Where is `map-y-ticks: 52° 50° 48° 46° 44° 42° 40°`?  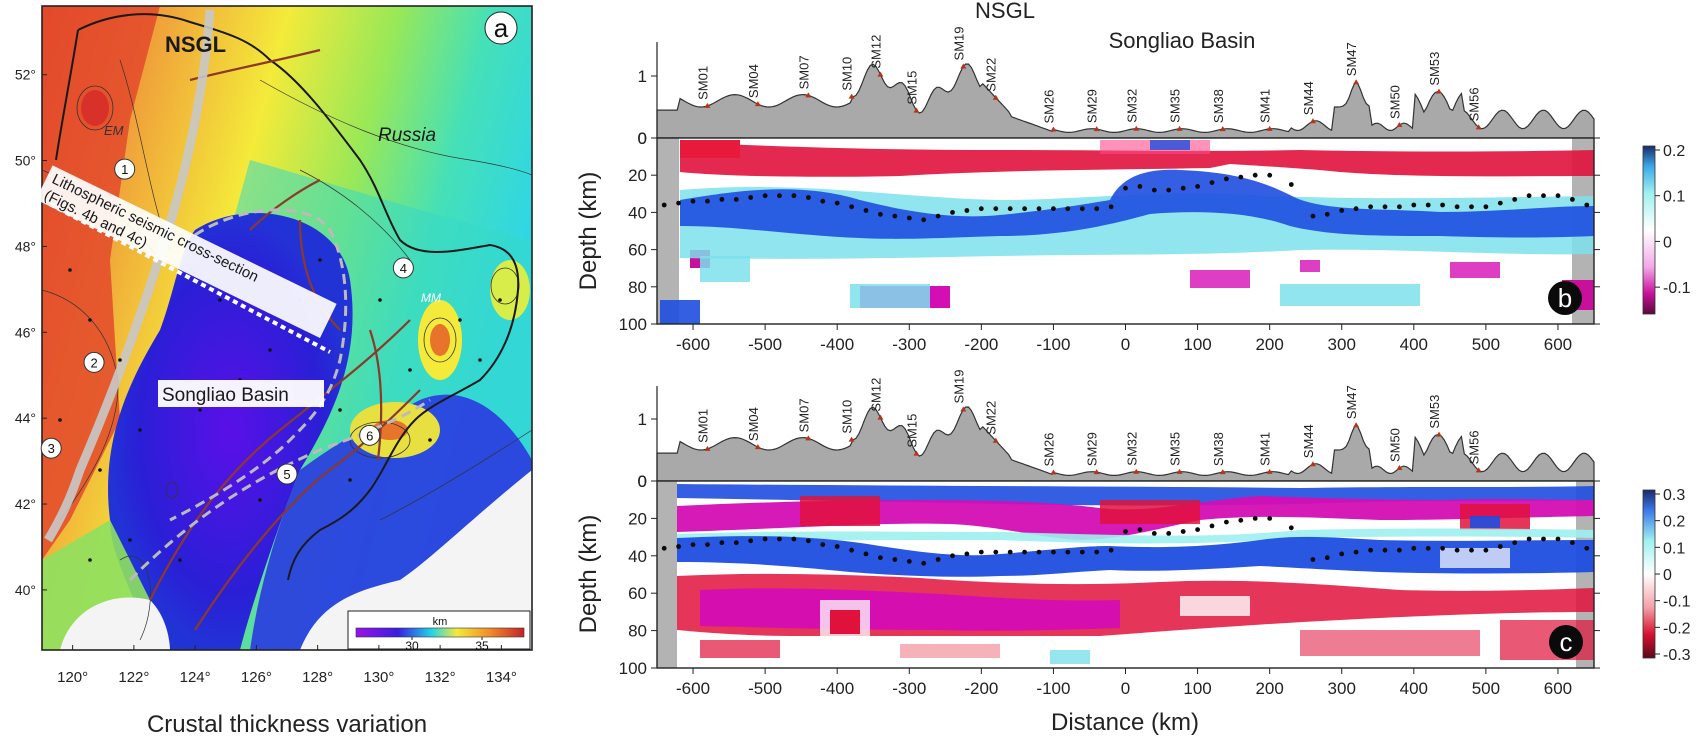
map-y-ticks: 52° 50° 48° 46° 44° 42° 40° is located at coordinates (31, 332).